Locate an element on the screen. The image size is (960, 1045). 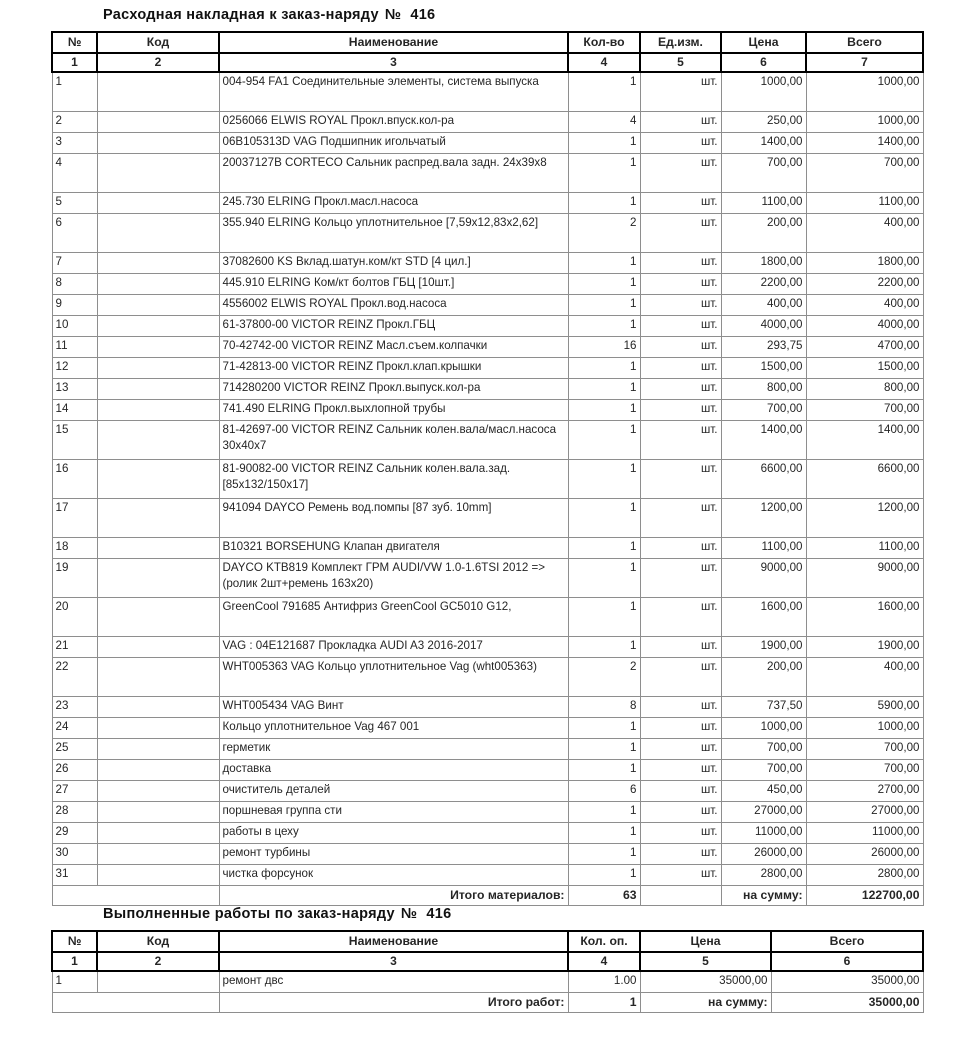
row-cell-price: 200,00 is located at coordinates (763, 677).